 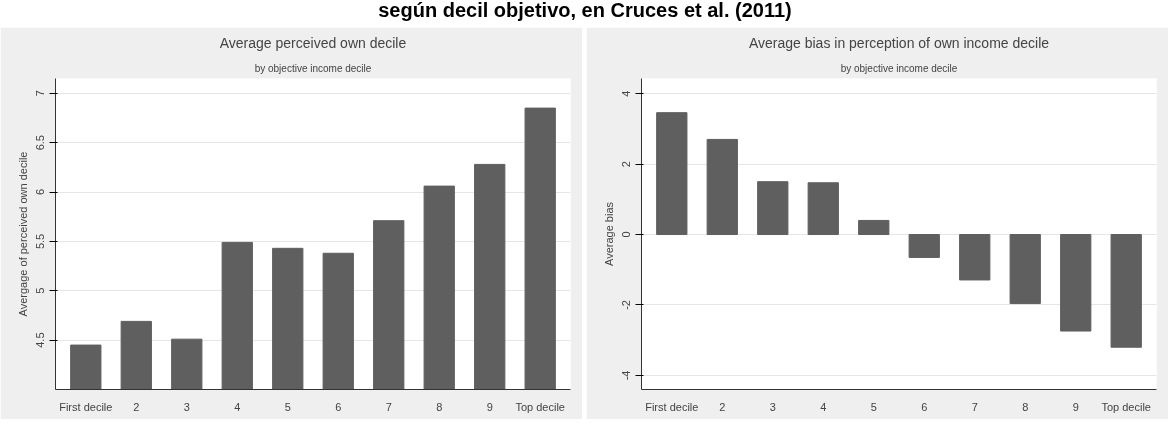 I want to click on y-tick-label: 6.5, so click(x=40, y=143).